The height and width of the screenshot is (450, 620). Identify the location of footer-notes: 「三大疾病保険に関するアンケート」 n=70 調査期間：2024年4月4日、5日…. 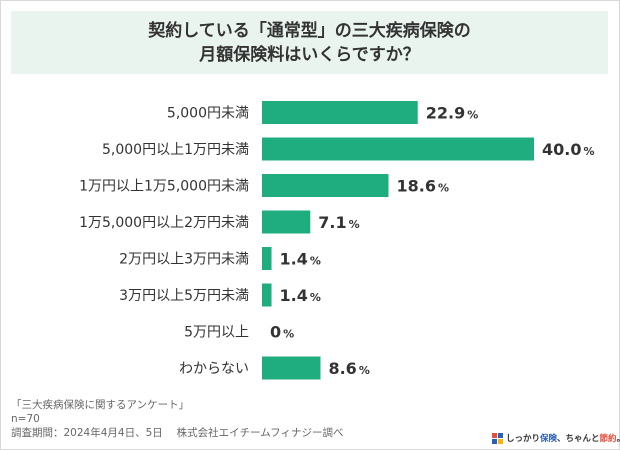
(177, 419).